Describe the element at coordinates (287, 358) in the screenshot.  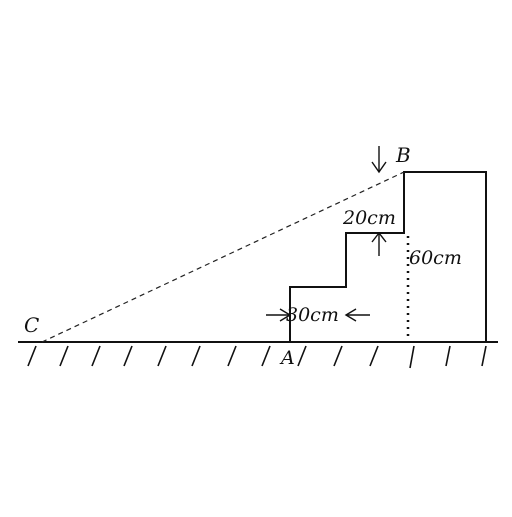
I see `point-label-a: A` at that location.